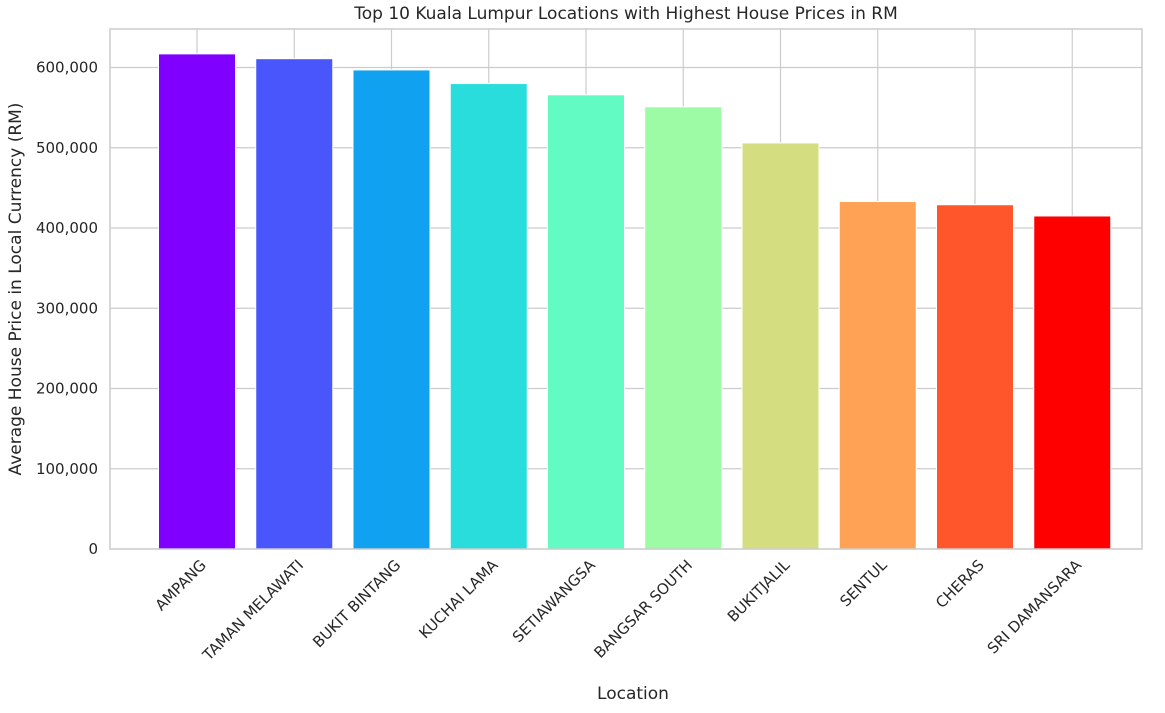 The image size is (1165, 713). I want to click on x-tick-label: SETIAWANGSA, so click(554, 601).